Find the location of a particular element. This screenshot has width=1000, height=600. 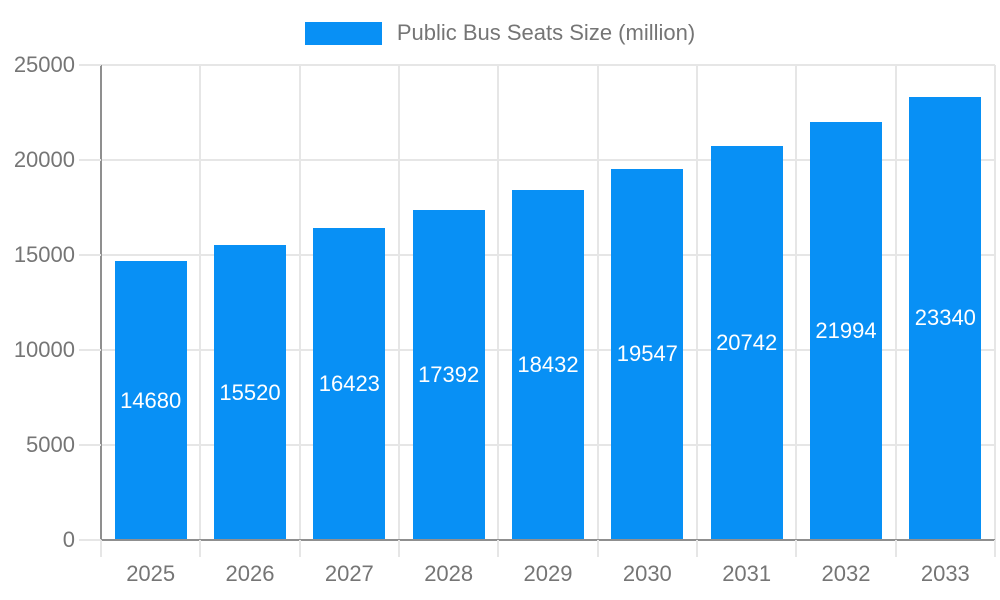

x-tick-label: 2032 is located at coordinates (846, 573).